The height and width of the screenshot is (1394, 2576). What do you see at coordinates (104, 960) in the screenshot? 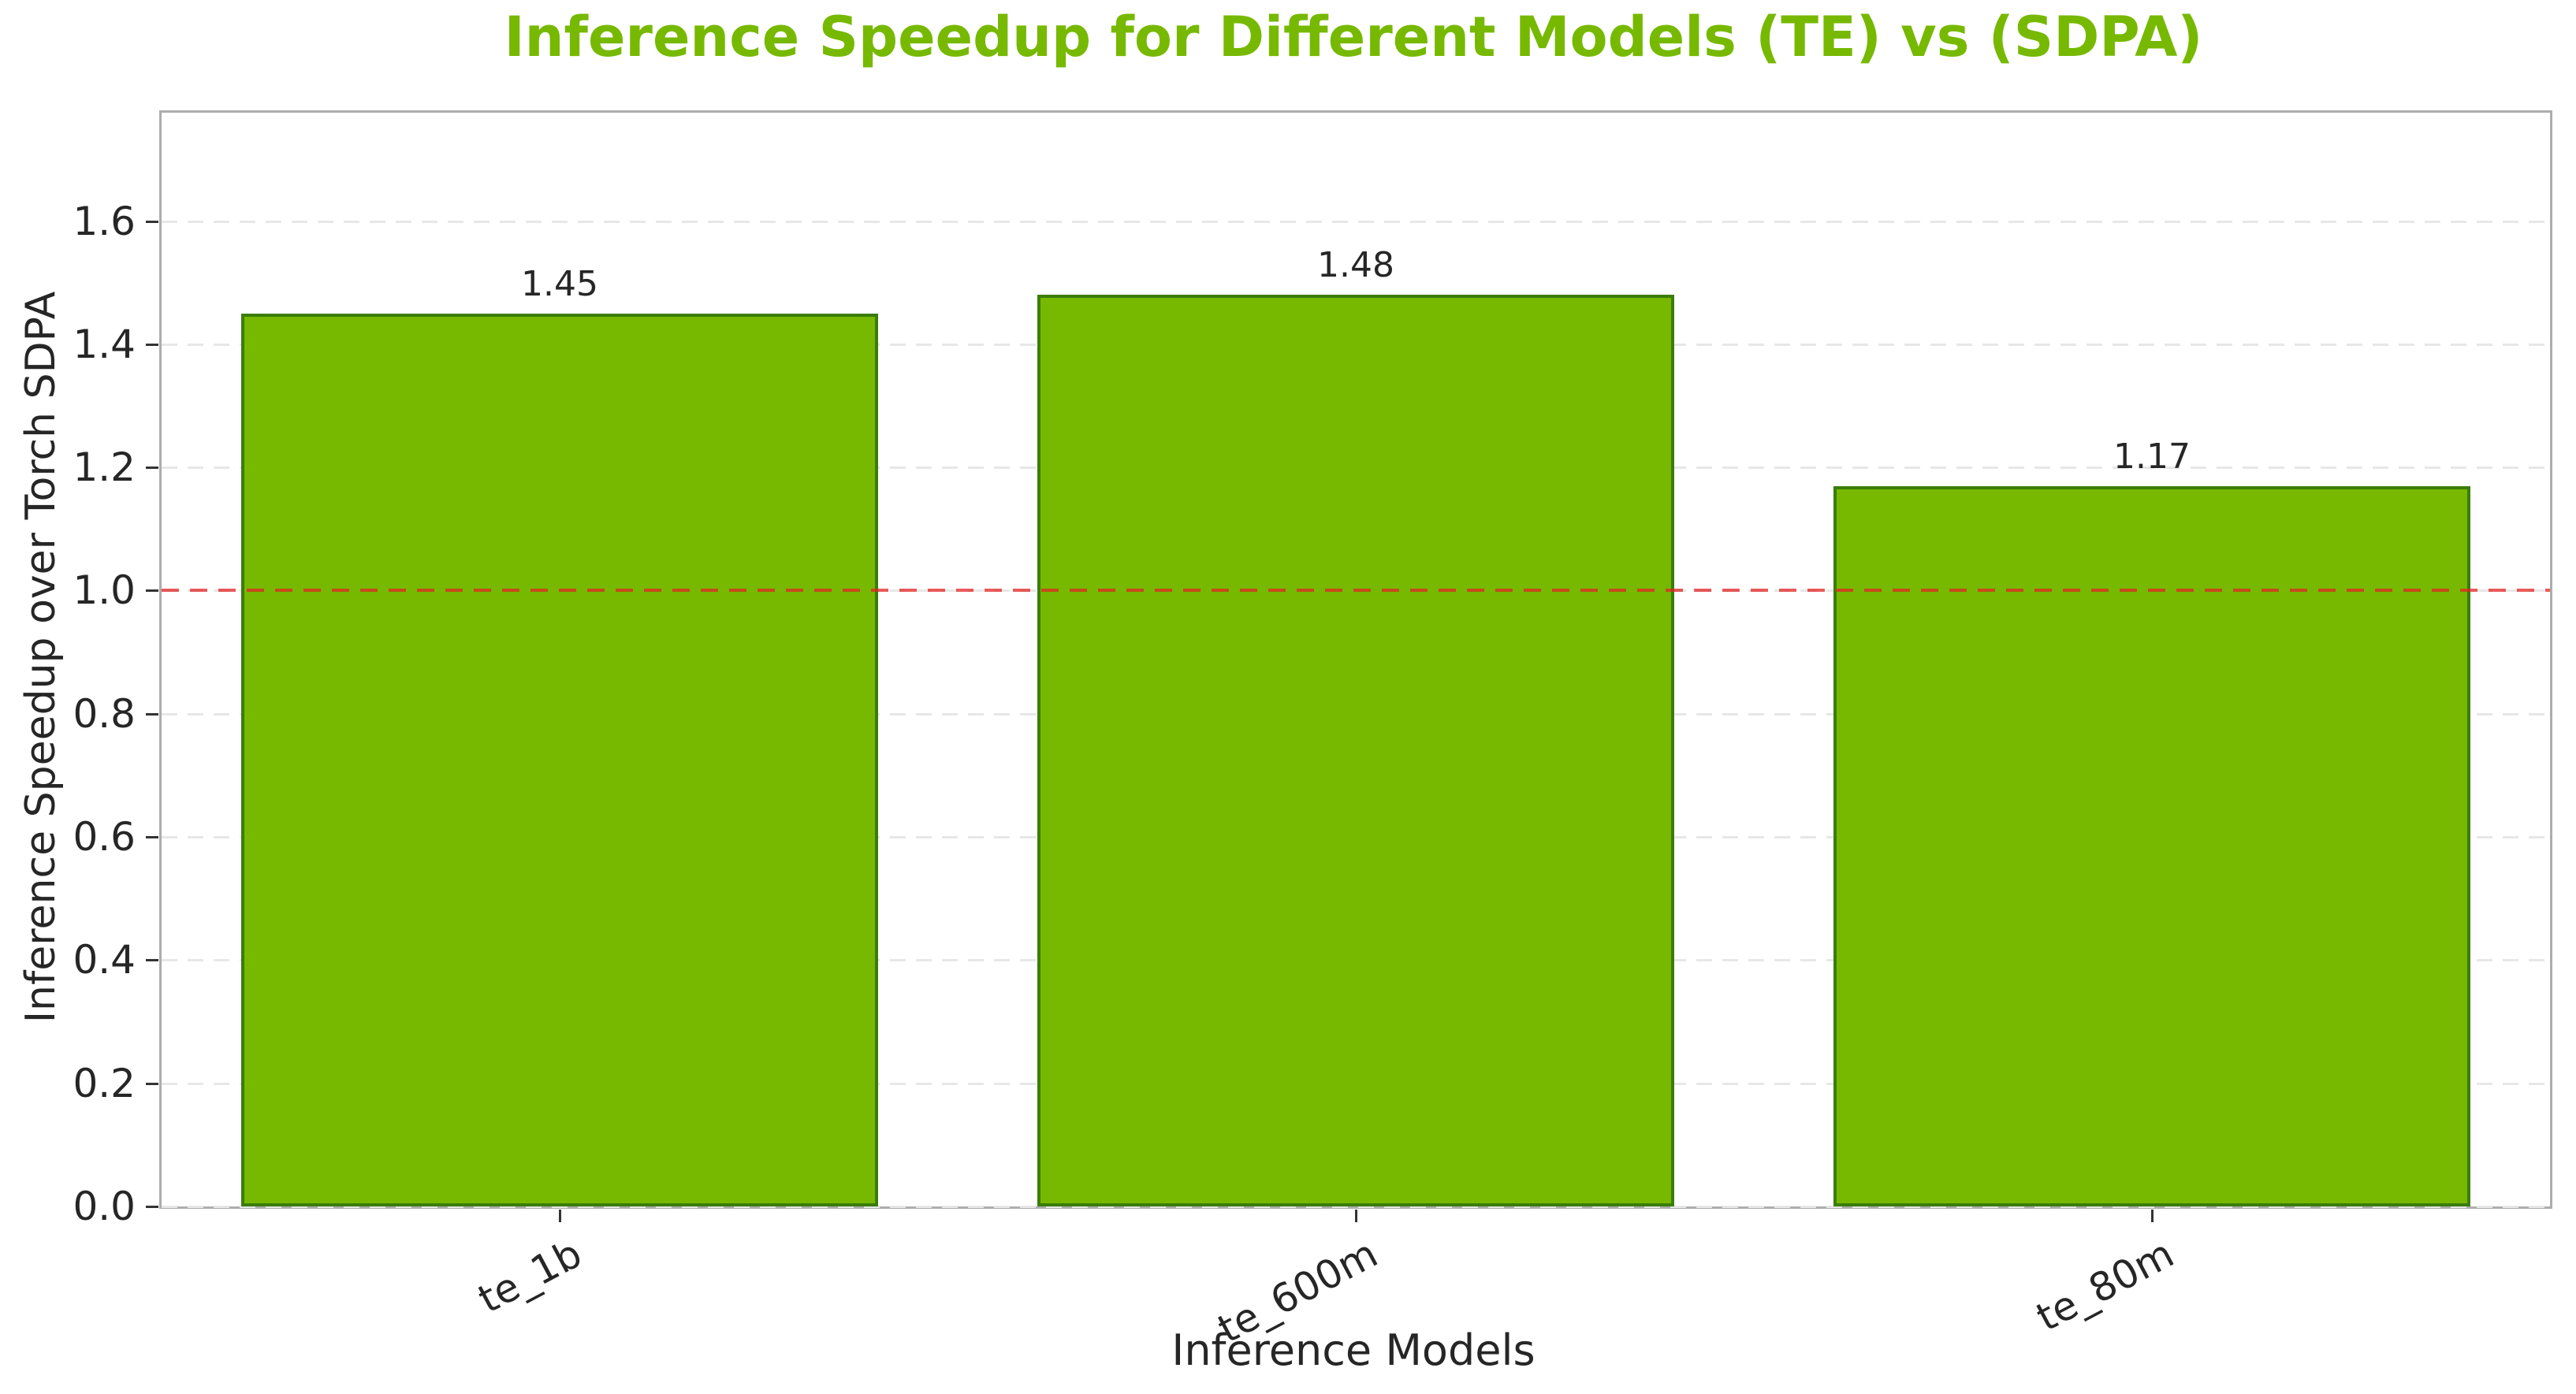
I see `y-tick-label: 0.4` at bounding box center [104, 960].